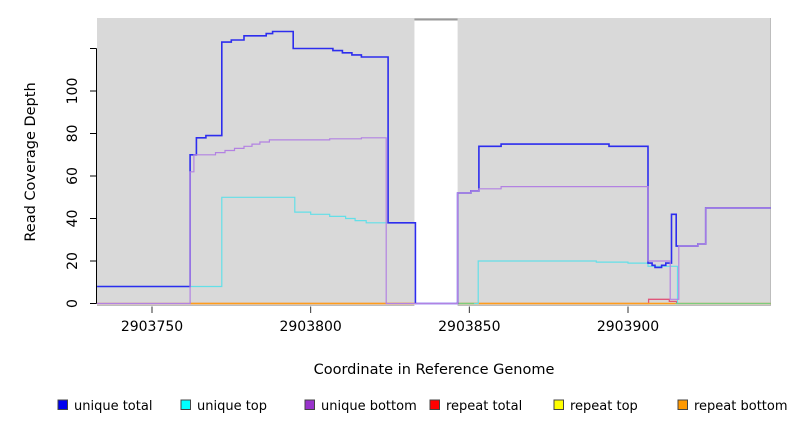 This screenshot has height=432, width=792. What do you see at coordinates (73, 176) in the screenshot?
I see `y-axis-tick-label: 60` at bounding box center [73, 176].